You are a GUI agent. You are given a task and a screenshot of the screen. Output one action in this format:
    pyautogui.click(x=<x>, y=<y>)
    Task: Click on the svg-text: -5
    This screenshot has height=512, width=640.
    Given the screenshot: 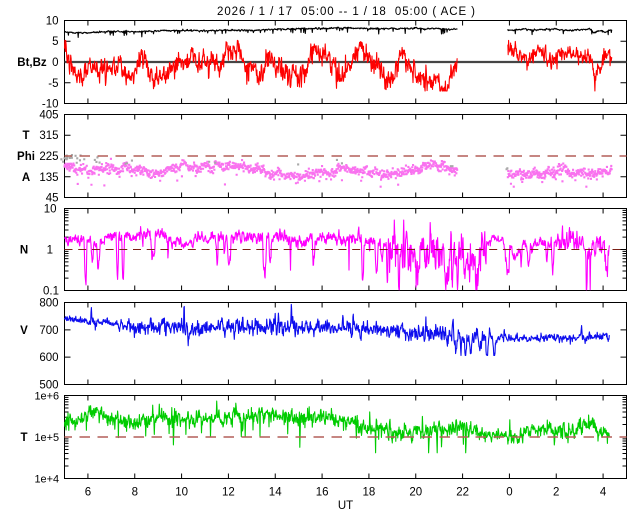 What is the action you would take?
    pyautogui.click(x=53, y=84)
    